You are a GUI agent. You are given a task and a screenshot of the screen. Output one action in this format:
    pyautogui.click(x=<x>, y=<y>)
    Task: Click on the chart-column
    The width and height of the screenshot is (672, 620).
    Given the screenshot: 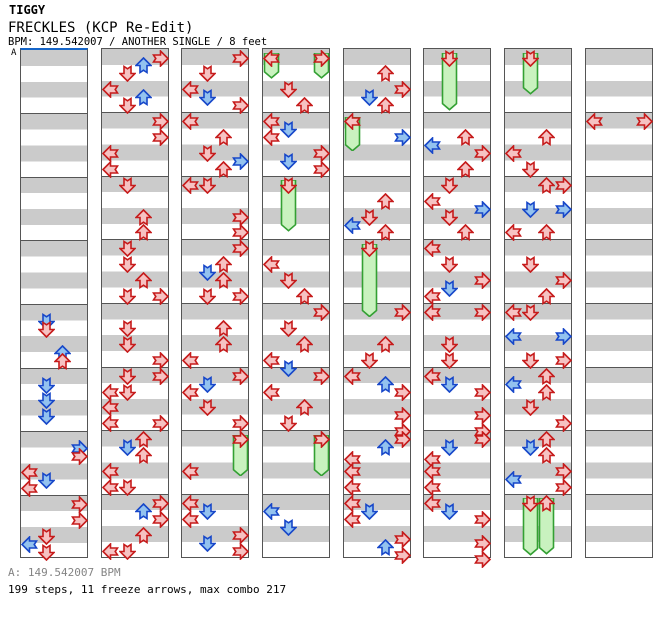 What is the action you would take?
    pyautogui.click(x=538, y=303)
    